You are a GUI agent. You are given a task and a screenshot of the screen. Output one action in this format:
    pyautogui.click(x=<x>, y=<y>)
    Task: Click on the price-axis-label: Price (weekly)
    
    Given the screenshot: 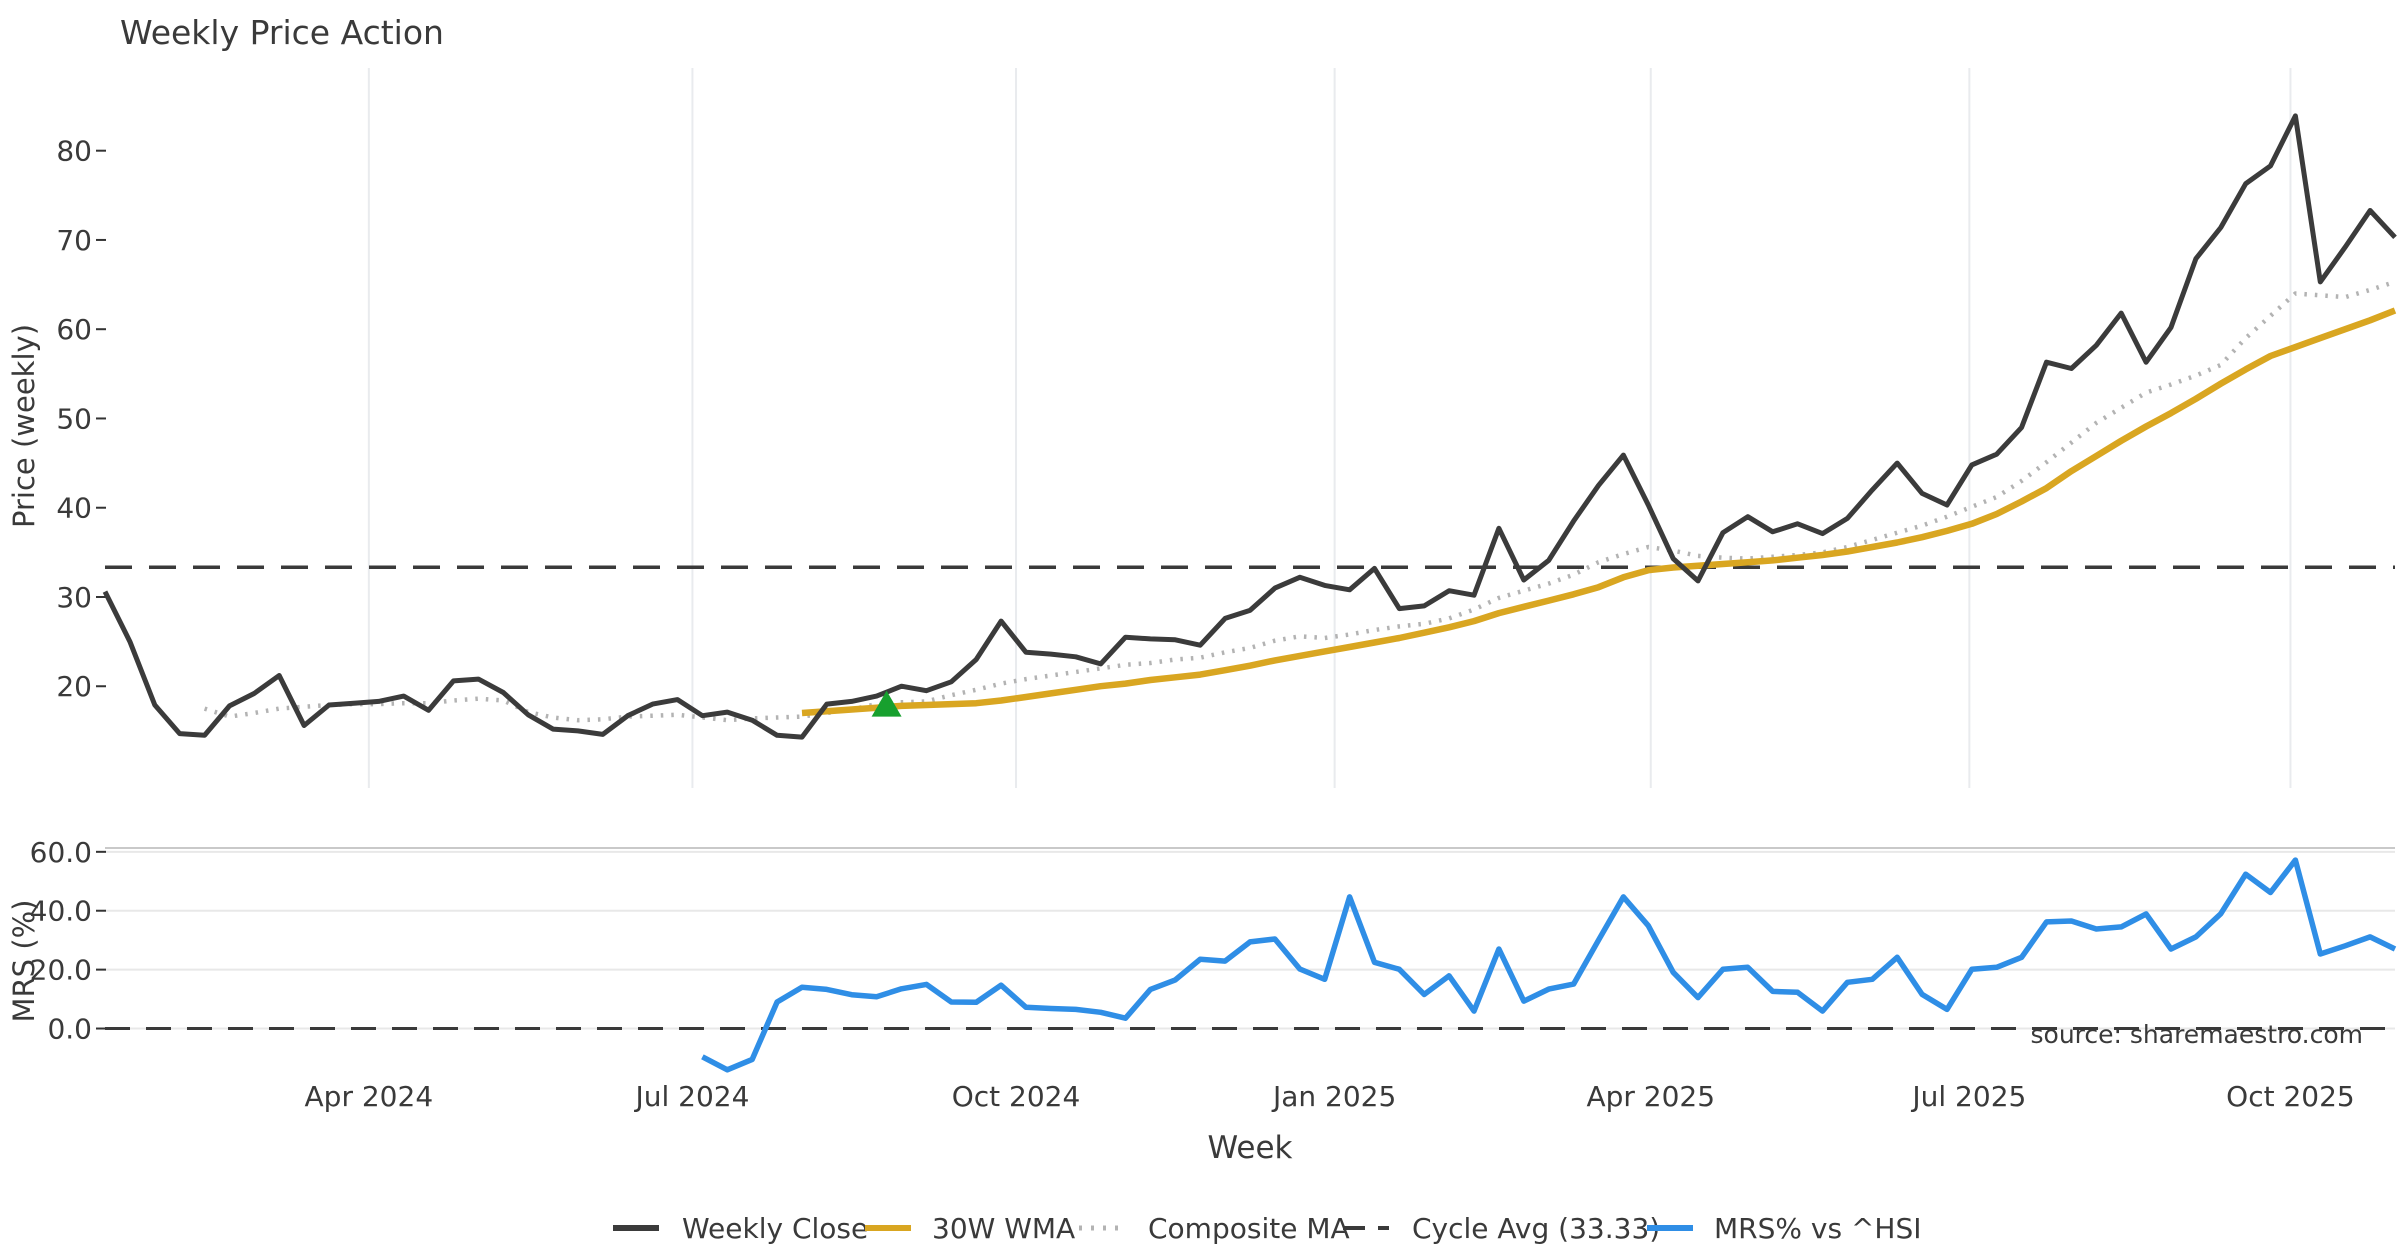 What is the action you would take?
    pyautogui.click(x=24, y=426)
    